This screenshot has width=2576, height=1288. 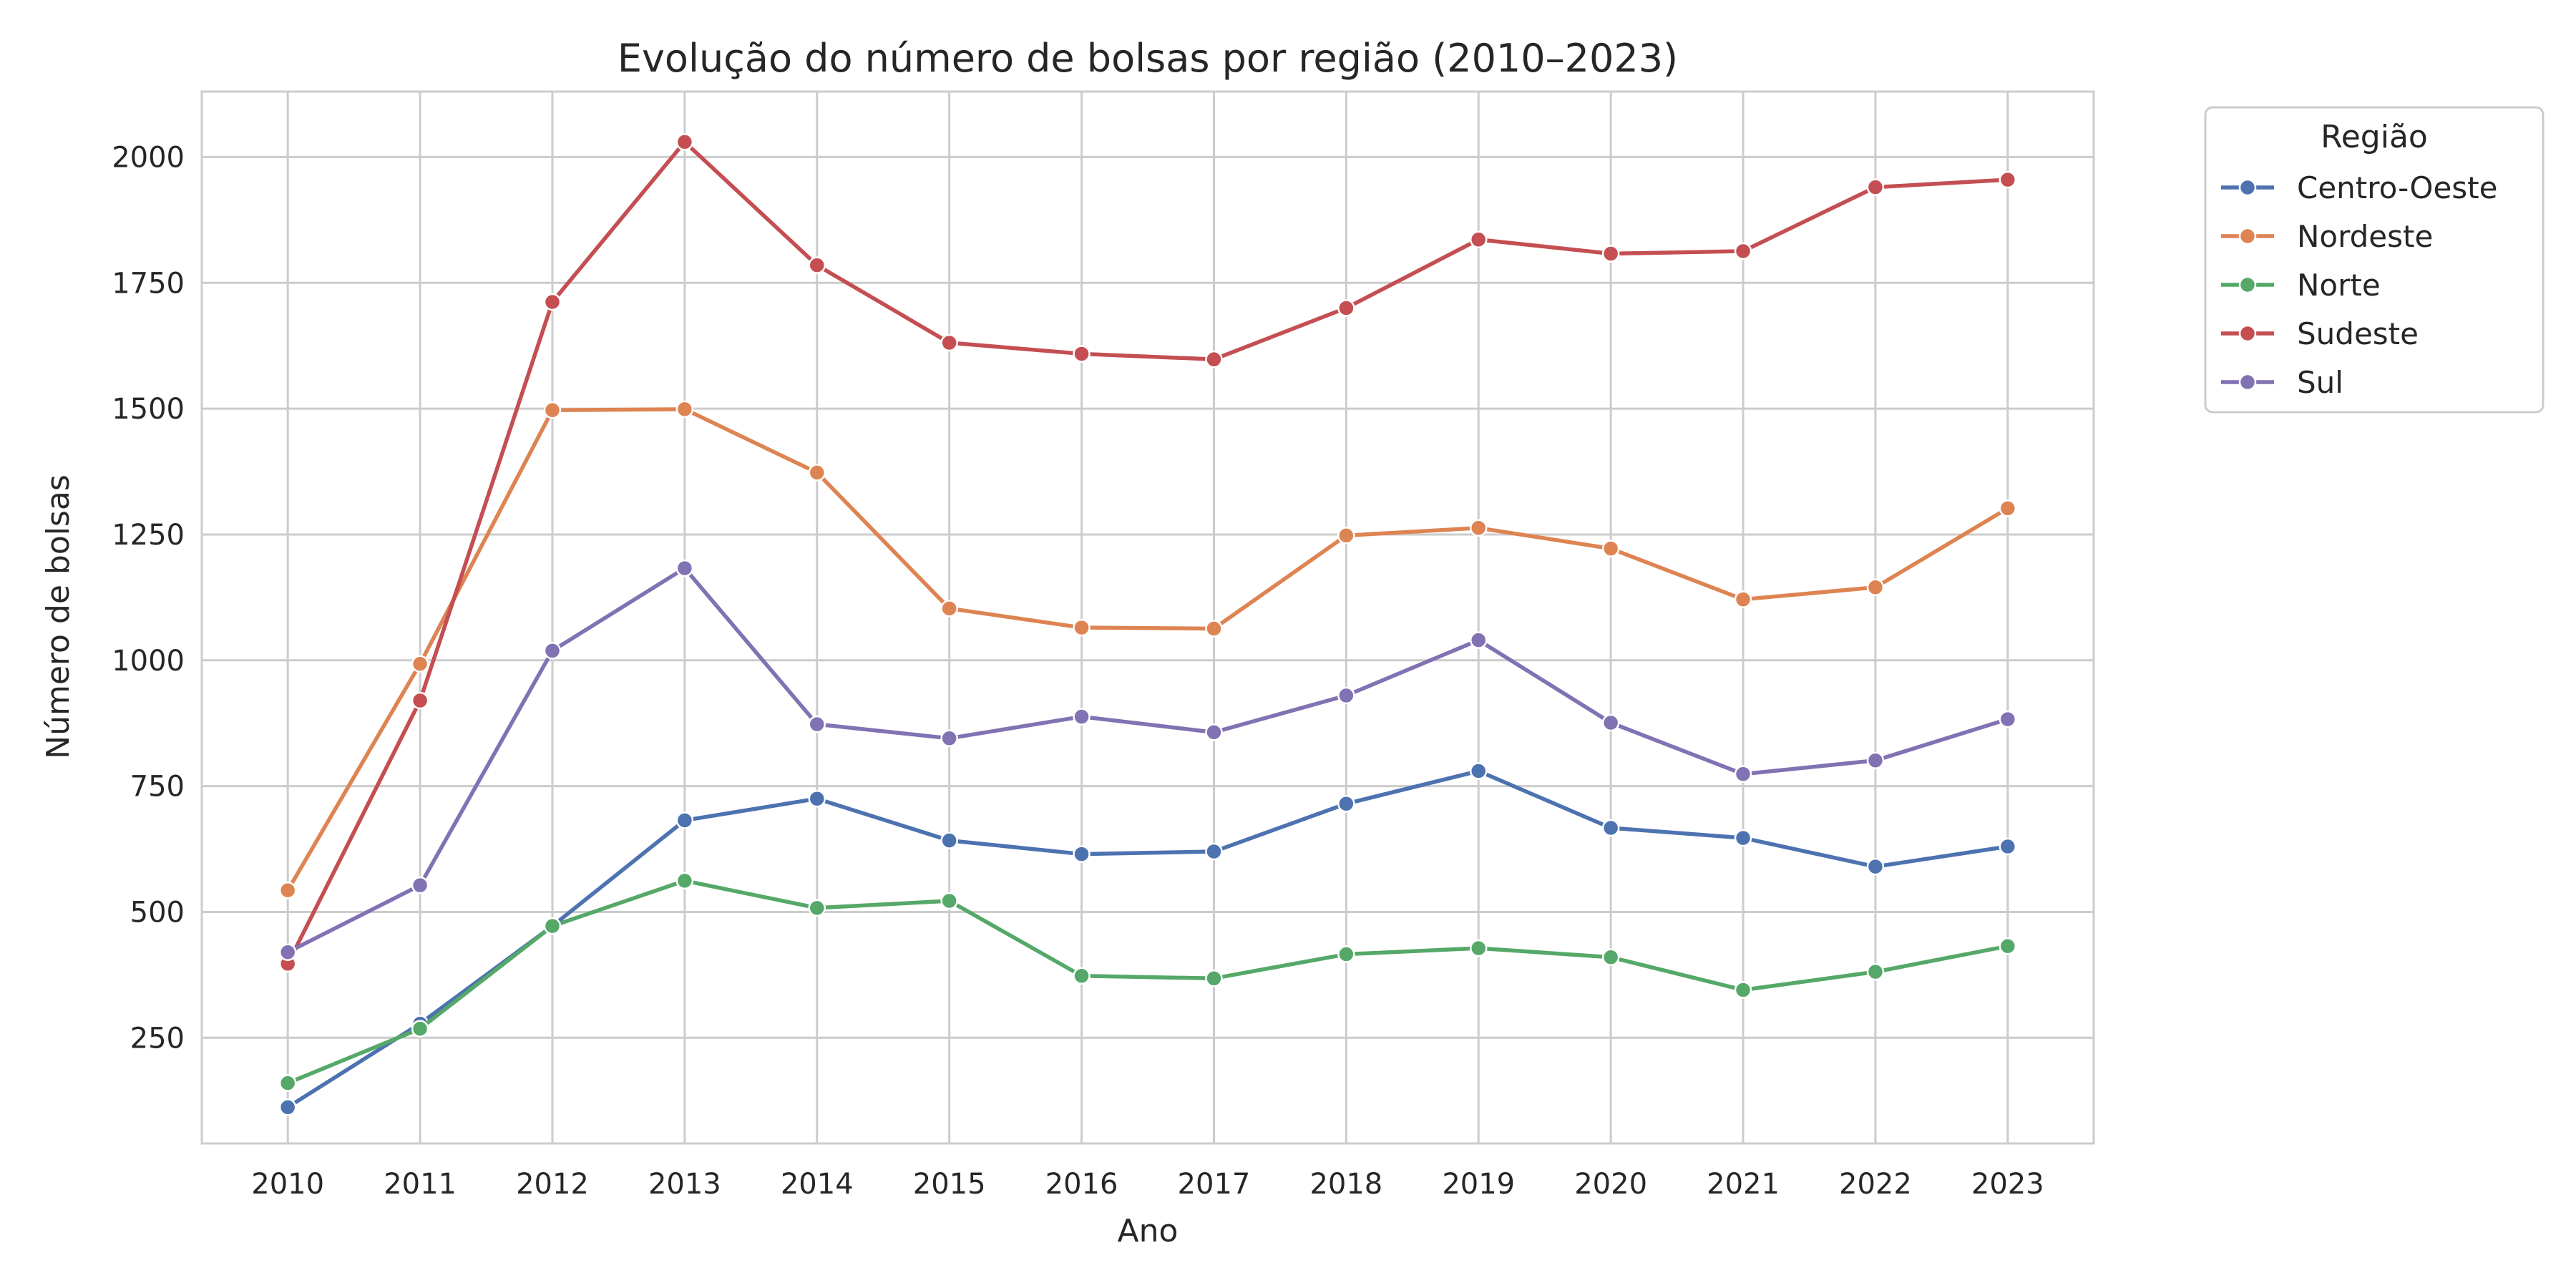 I want to click on legend-label: Sudeste, so click(x=2358, y=333).